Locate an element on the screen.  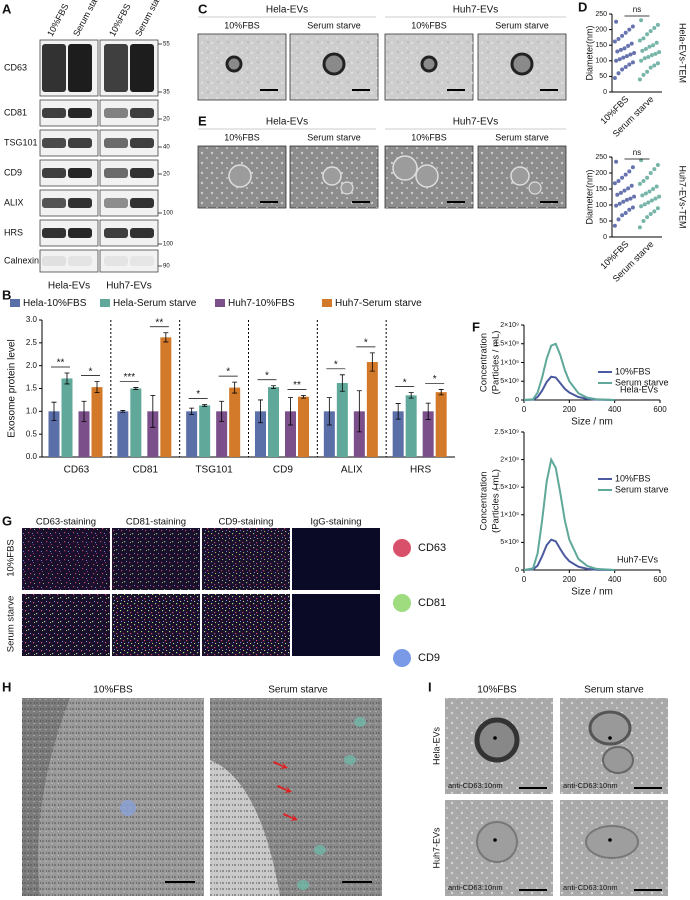
group-label: Hela-EVs is located at coordinates (69, 286).